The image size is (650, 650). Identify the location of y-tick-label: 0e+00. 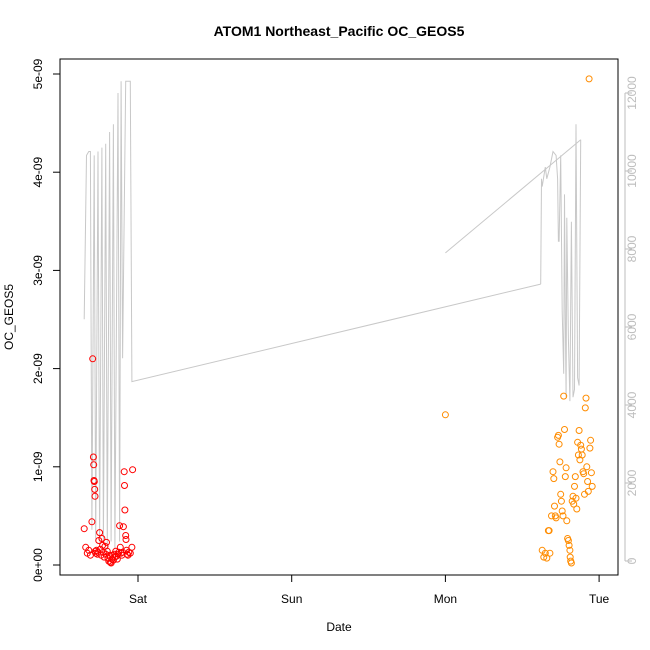
(38, 565).